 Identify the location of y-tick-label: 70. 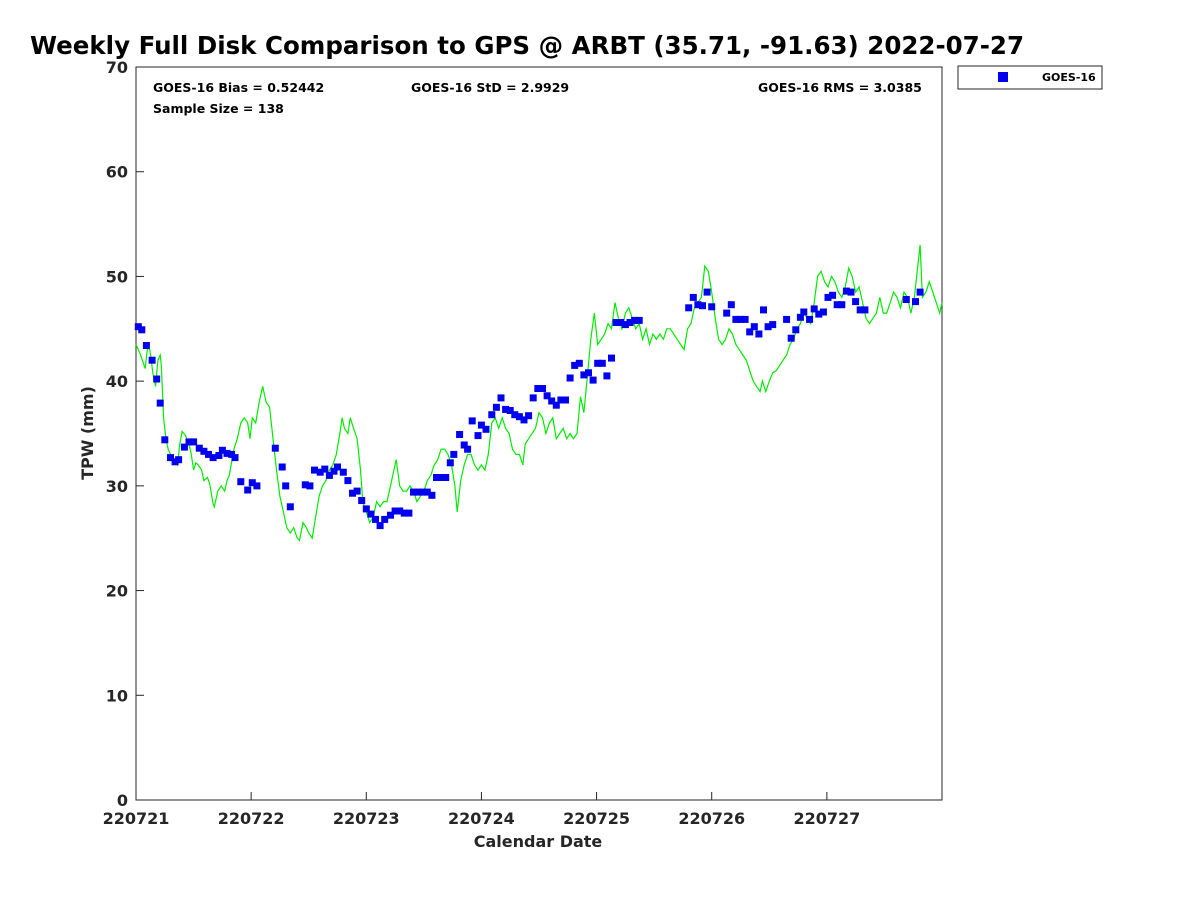
(117, 67).